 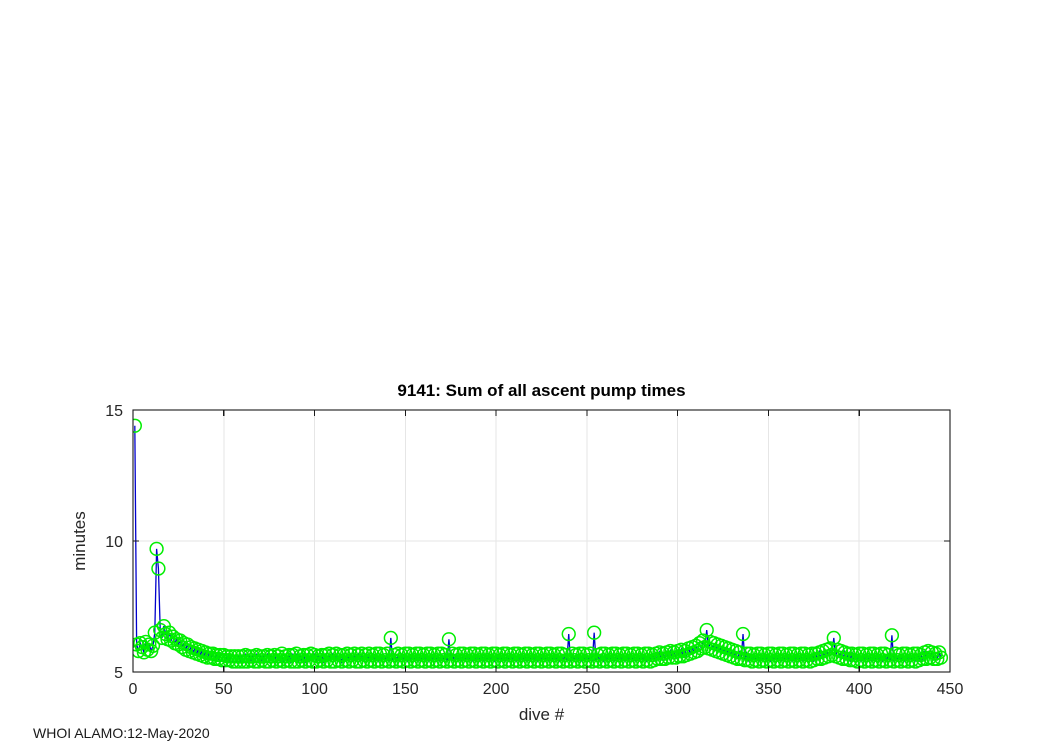 What do you see at coordinates (405, 689) in the screenshot?
I see `x-tick-label: 150` at bounding box center [405, 689].